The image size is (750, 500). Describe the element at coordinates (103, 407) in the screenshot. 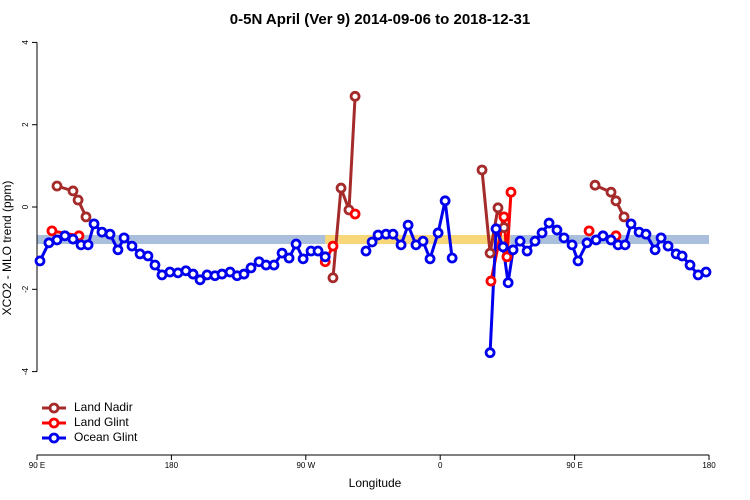

I see `legend-label: Land Nadir` at that location.